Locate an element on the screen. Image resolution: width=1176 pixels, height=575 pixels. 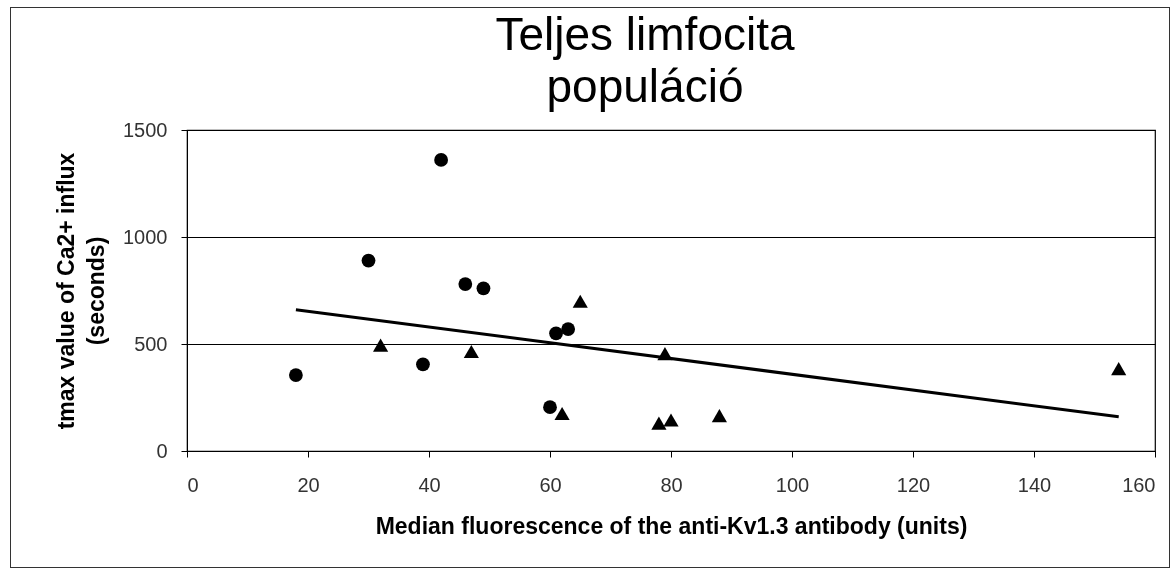
y-tick-label: 0 is located at coordinates (162, 450).